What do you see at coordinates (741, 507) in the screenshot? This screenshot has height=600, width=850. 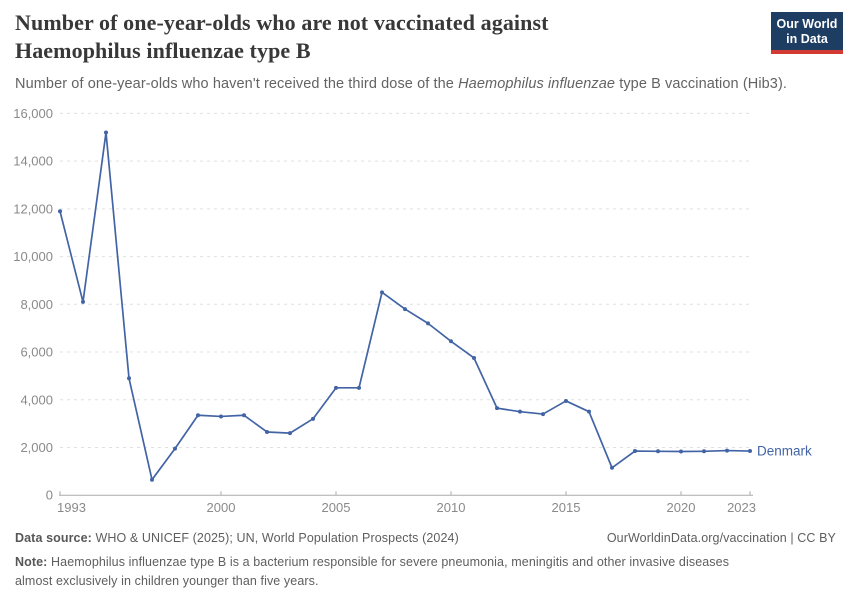 I see `x-axis-tick-label: 2023` at bounding box center [741, 507].